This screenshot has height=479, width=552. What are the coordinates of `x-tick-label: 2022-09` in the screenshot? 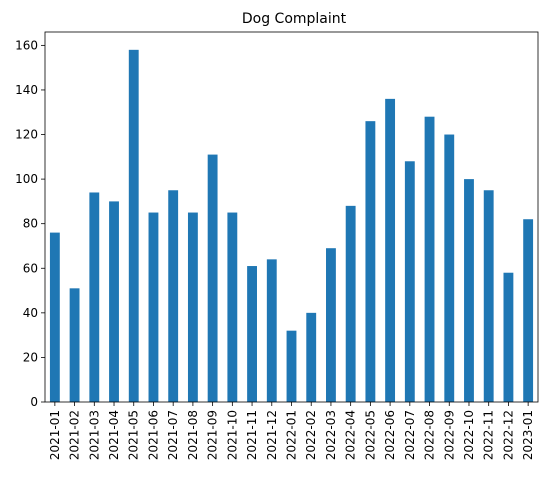 It's located at (449, 435).